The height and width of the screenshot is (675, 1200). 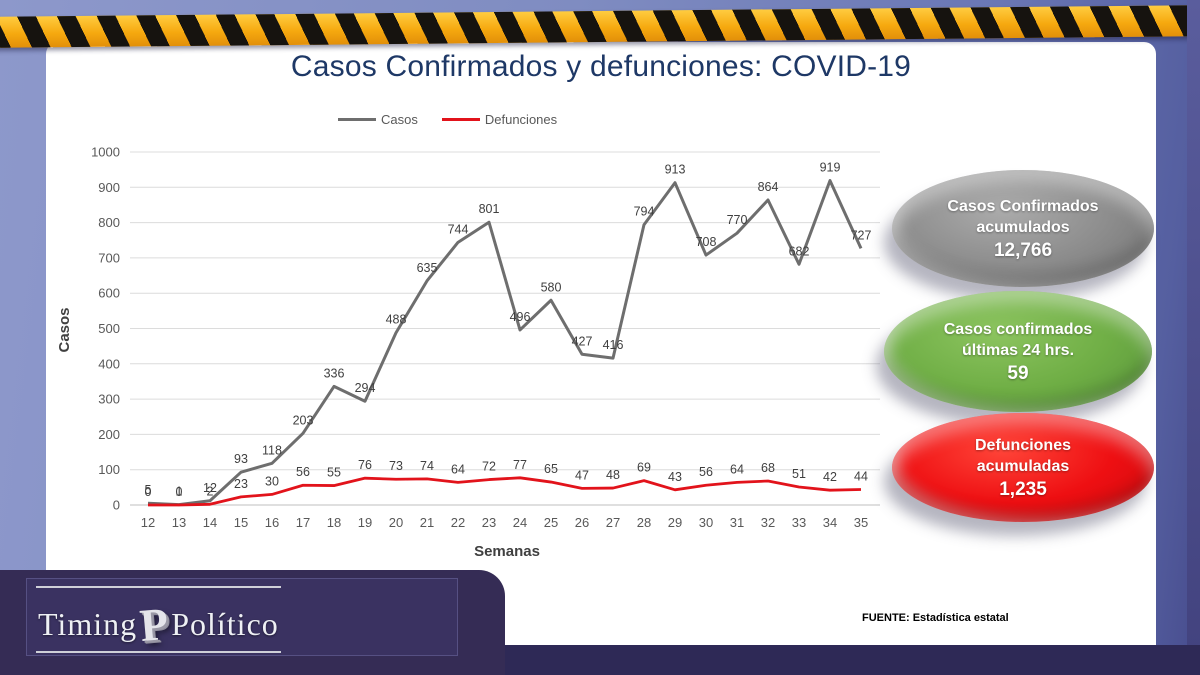 What do you see at coordinates (154, 624) in the screenshot?
I see `logo-p-monogram: P` at bounding box center [154, 624].